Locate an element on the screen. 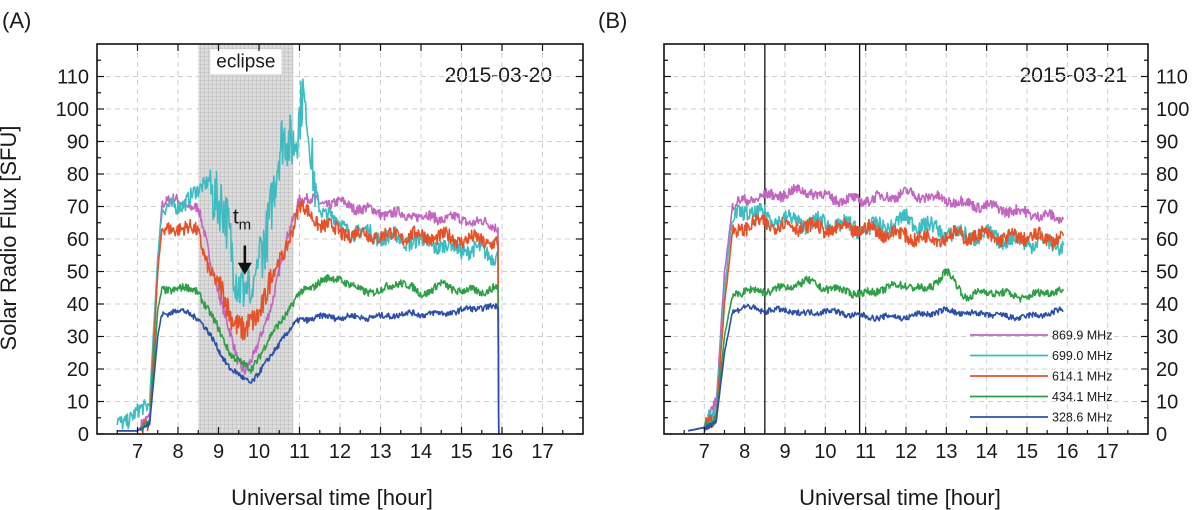 The height and width of the screenshot is (510, 1200). eclipse-label: eclipse is located at coordinates (245, 61).